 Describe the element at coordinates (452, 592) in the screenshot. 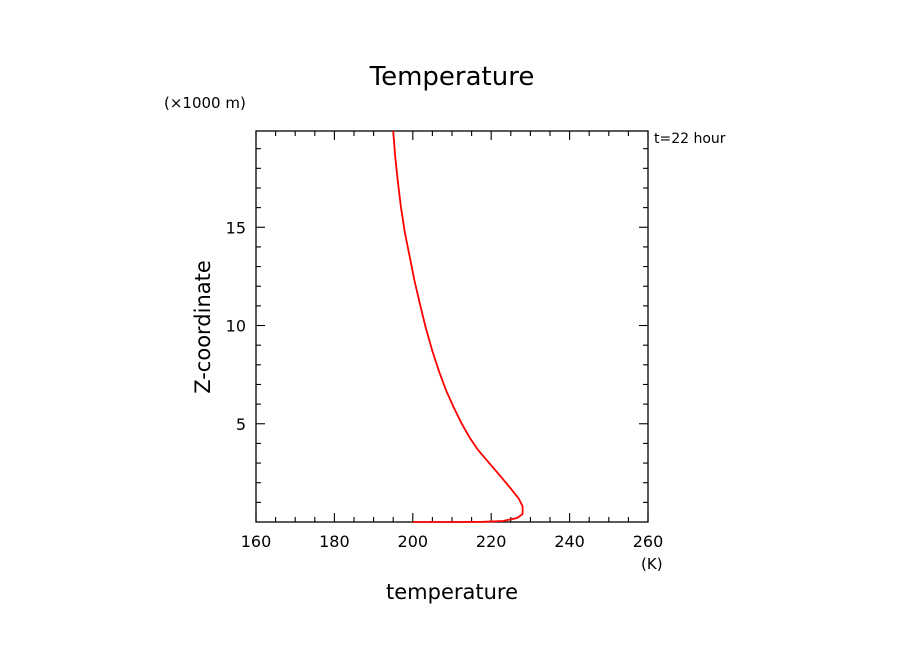

I see `x-axis-label: temperature` at that location.